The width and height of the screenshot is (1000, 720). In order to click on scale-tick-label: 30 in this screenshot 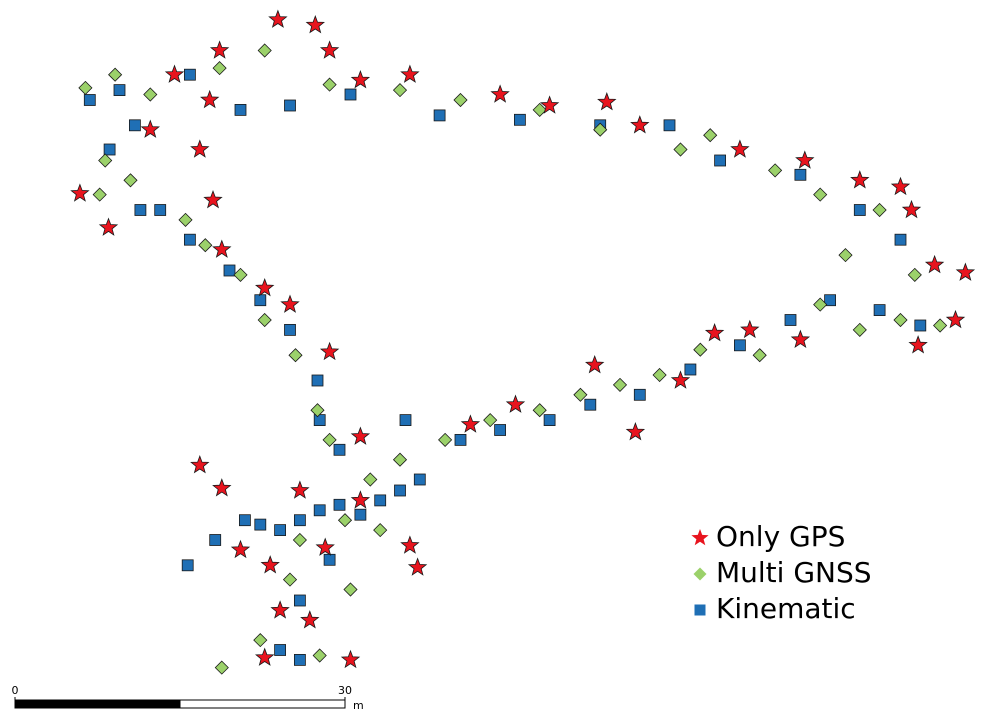, I will do `click(345, 690)`.